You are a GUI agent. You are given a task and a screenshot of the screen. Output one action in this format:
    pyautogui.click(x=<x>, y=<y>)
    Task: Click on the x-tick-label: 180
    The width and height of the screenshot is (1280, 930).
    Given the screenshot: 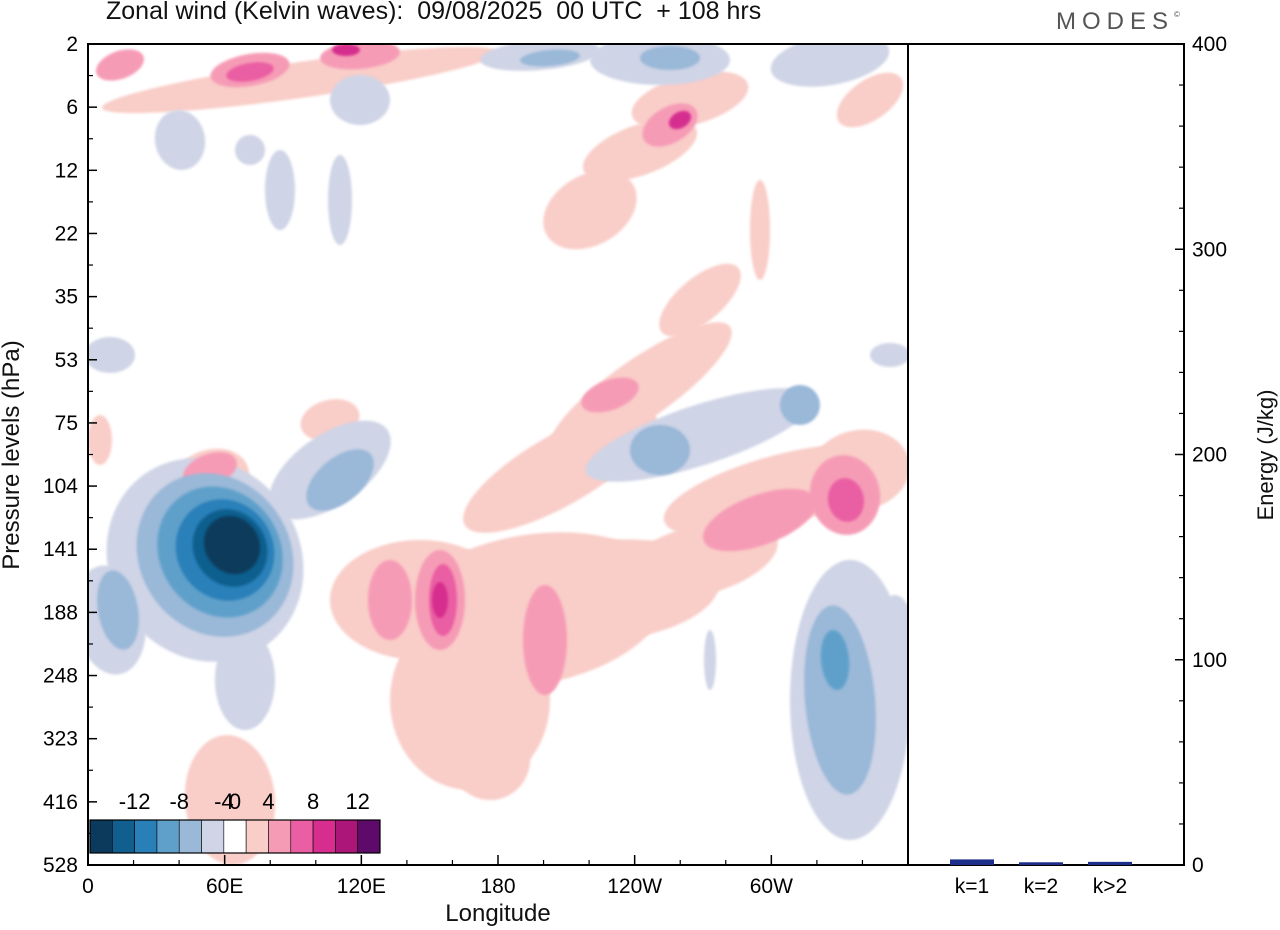 What is the action you would take?
    pyautogui.click(x=497, y=886)
    